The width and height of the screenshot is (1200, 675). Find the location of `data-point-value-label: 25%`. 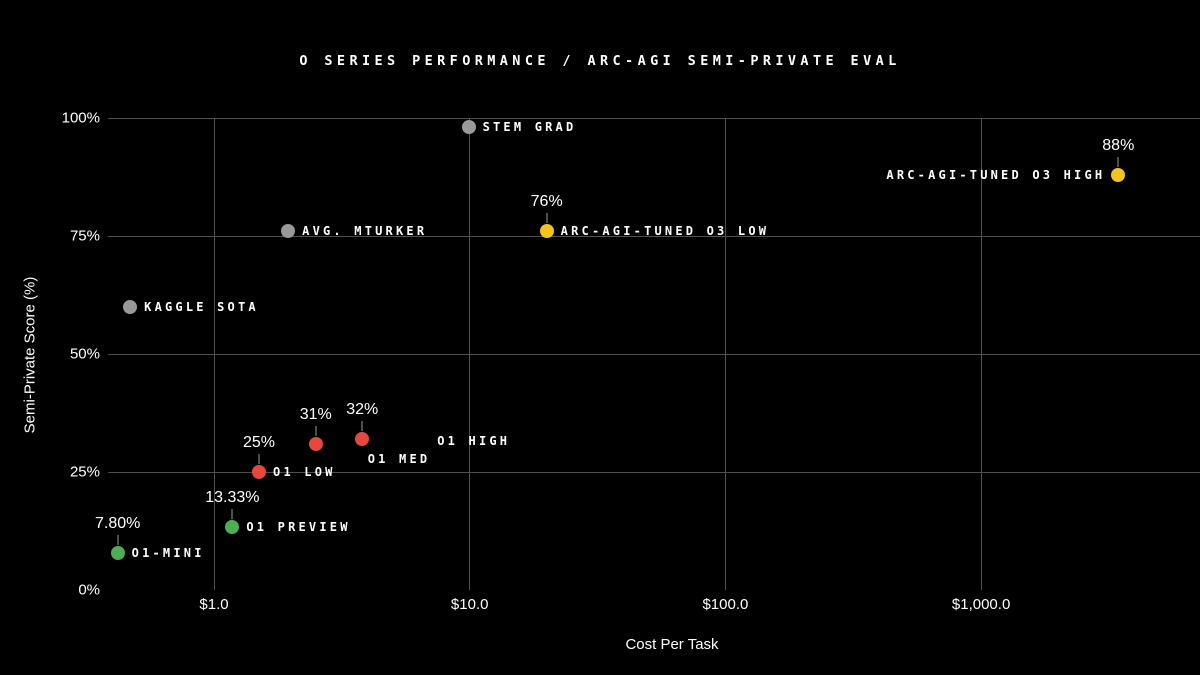

data-point-value-label: 25% is located at coordinates (259, 442).